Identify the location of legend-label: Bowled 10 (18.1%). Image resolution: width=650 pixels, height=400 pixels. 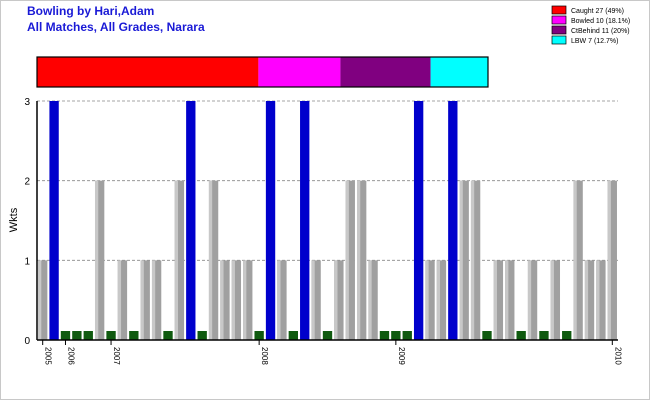
(600, 21).